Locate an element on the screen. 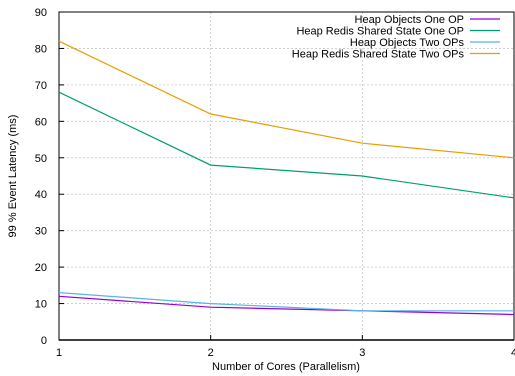 The image size is (515, 376). y-tick-label: 80 is located at coordinates (41, 49).